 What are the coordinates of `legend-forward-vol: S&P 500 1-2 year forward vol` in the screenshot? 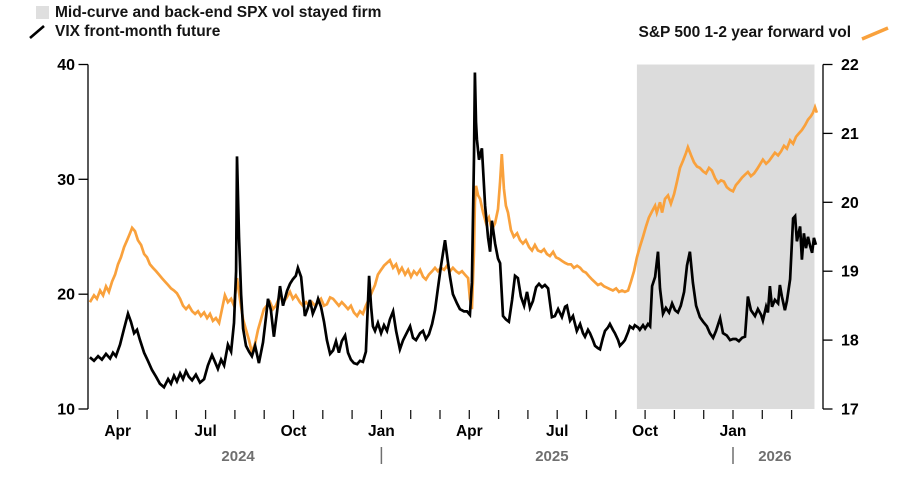 It's located at (764, 33).